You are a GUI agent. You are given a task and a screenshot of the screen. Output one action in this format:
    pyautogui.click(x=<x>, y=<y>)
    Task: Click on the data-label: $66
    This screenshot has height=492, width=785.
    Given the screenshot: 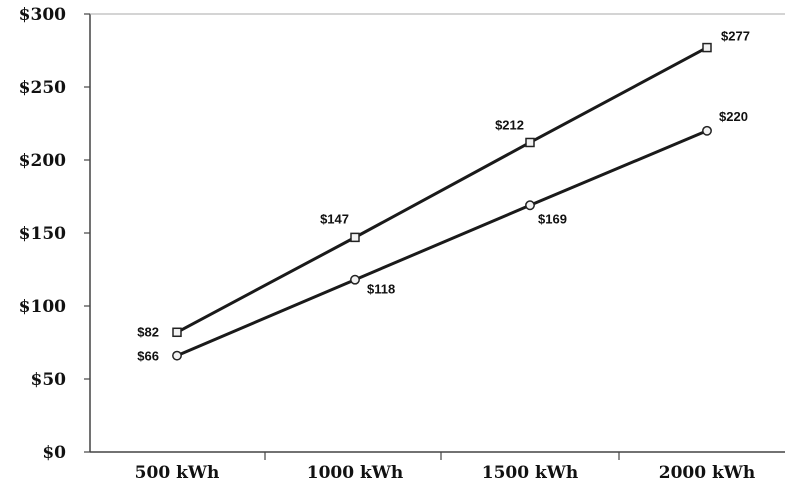 What is the action you would take?
    pyautogui.click(x=148, y=356)
    